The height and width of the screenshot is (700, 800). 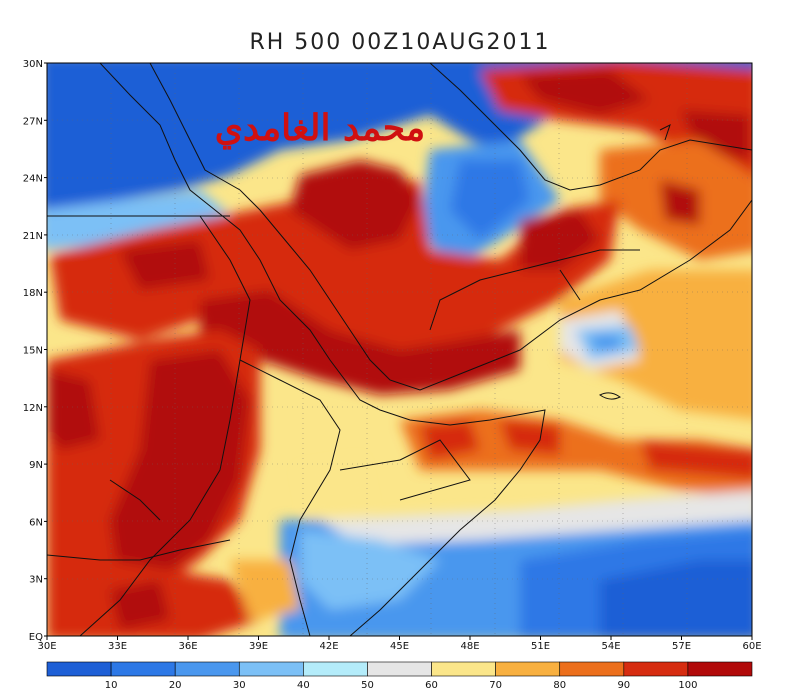 What do you see at coordinates (46, 646) in the screenshot?
I see `lon-tick-label: 30E` at bounding box center [46, 646].